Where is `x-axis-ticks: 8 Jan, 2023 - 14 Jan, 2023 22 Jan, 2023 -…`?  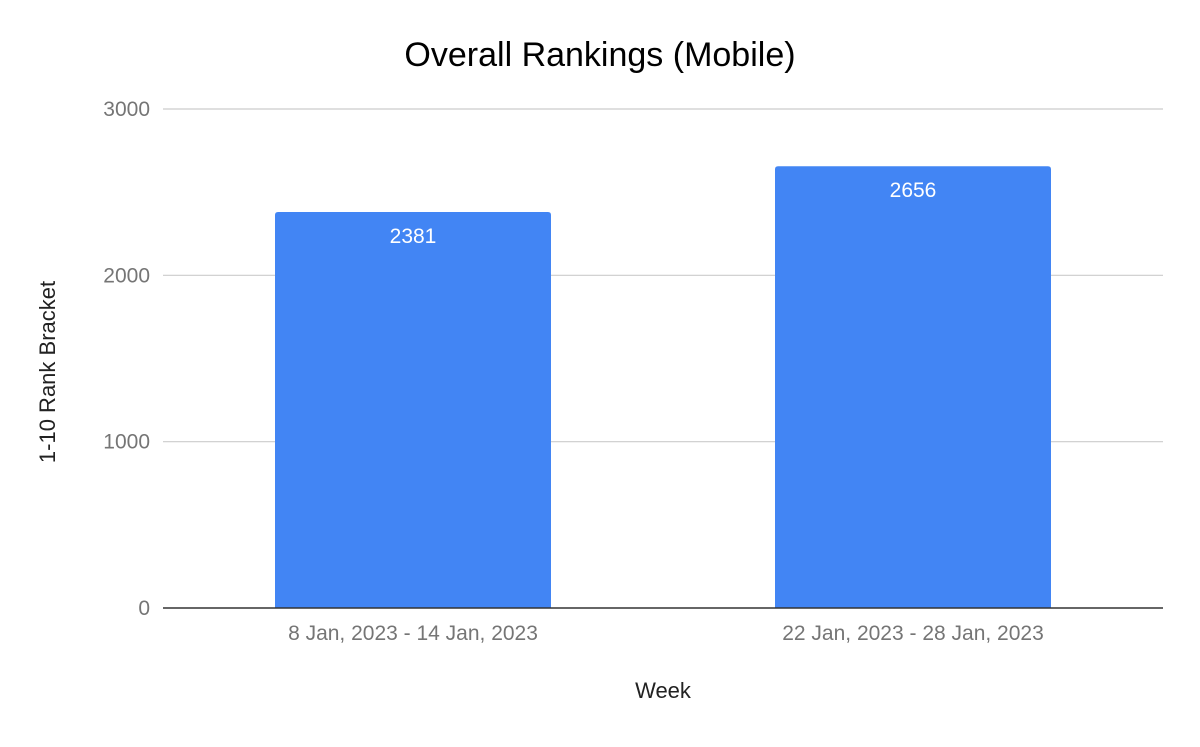 x-axis-ticks: 8 Jan, 2023 - 14 Jan, 2023 22 Jan, 2023 -… is located at coordinates (666, 633).